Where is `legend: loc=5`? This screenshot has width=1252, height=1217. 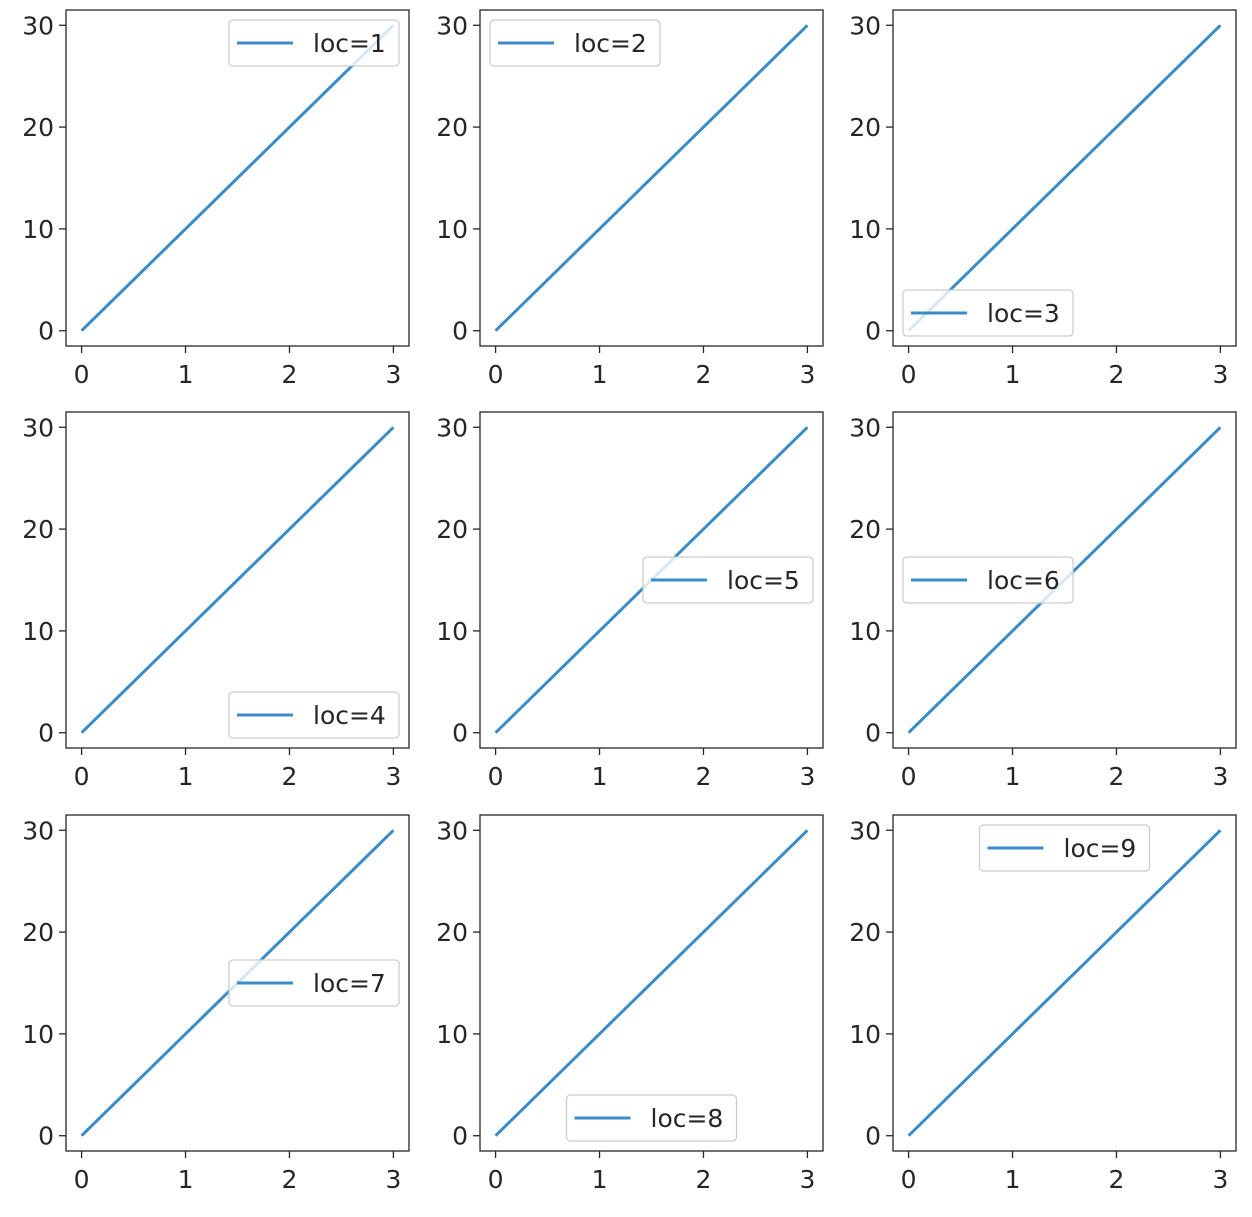
legend: loc=5 is located at coordinates (728, 580).